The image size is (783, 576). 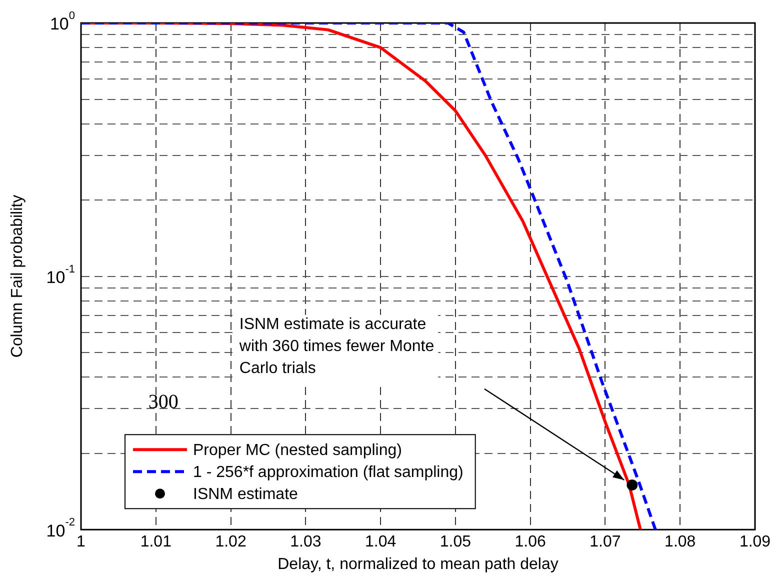 What do you see at coordinates (755, 542) in the screenshot?
I see `x-tick-label: 1.09` at bounding box center [755, 542].